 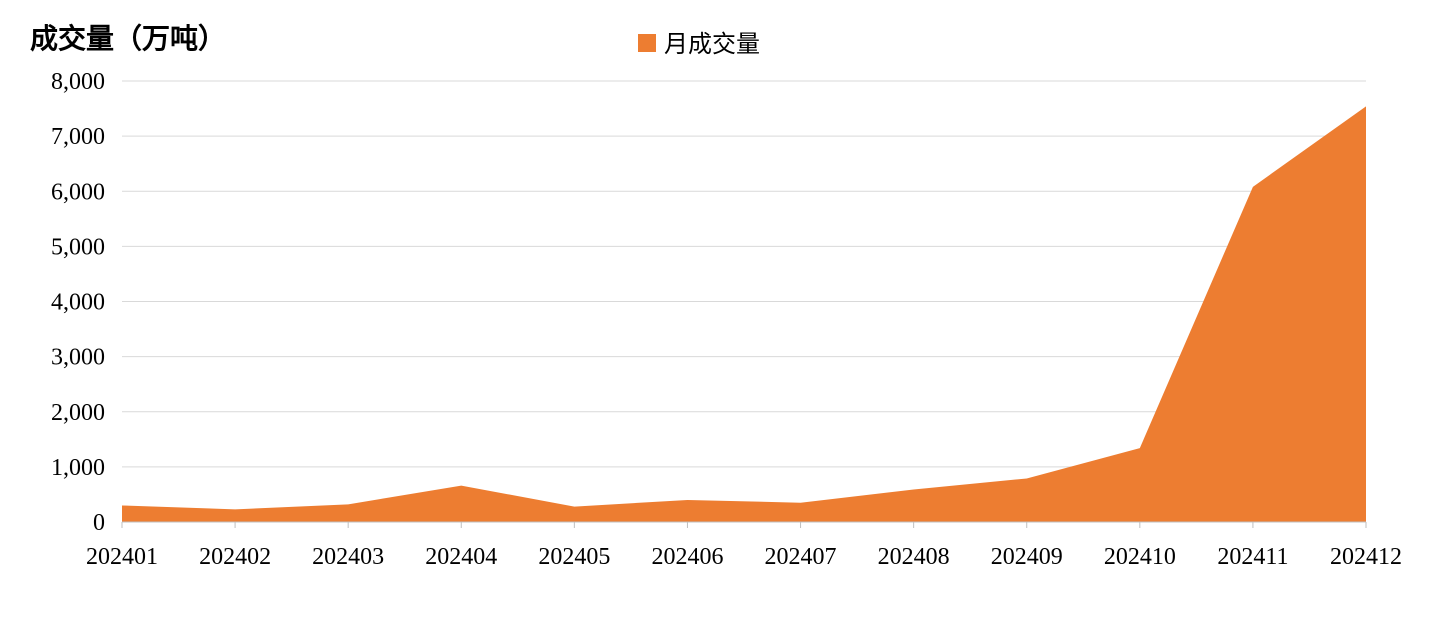 What do you see at coordinates (744, 524) in the screenshot?
I see `x-axis` at bounding box center [744, 524].